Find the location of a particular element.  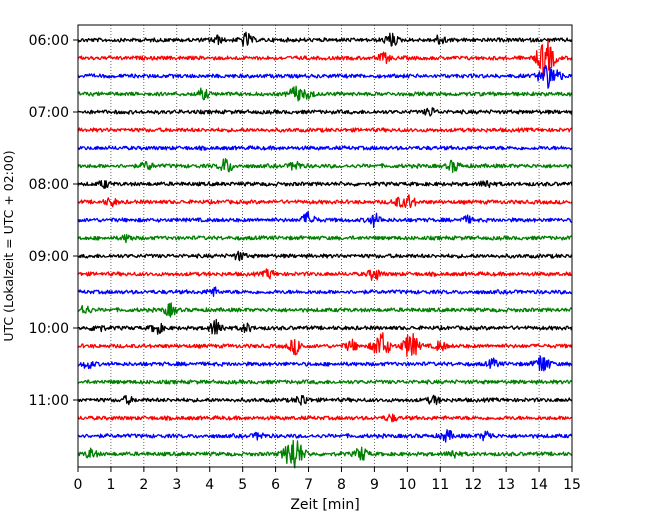

x-tick-label: 1 is located at coordinates (110, 485).